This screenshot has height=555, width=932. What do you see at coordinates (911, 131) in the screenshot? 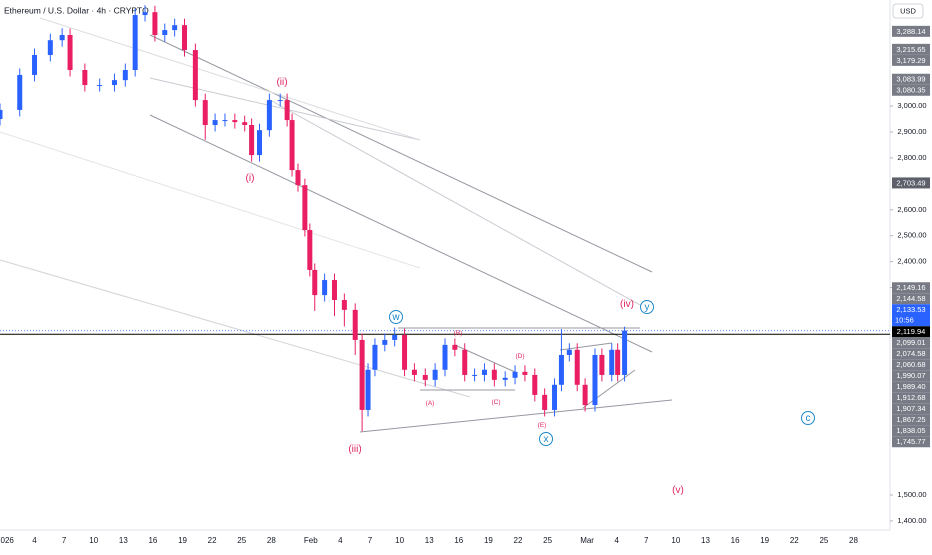
I see `y-tick-label: 2,900.00` at bounding box center [911, 131].